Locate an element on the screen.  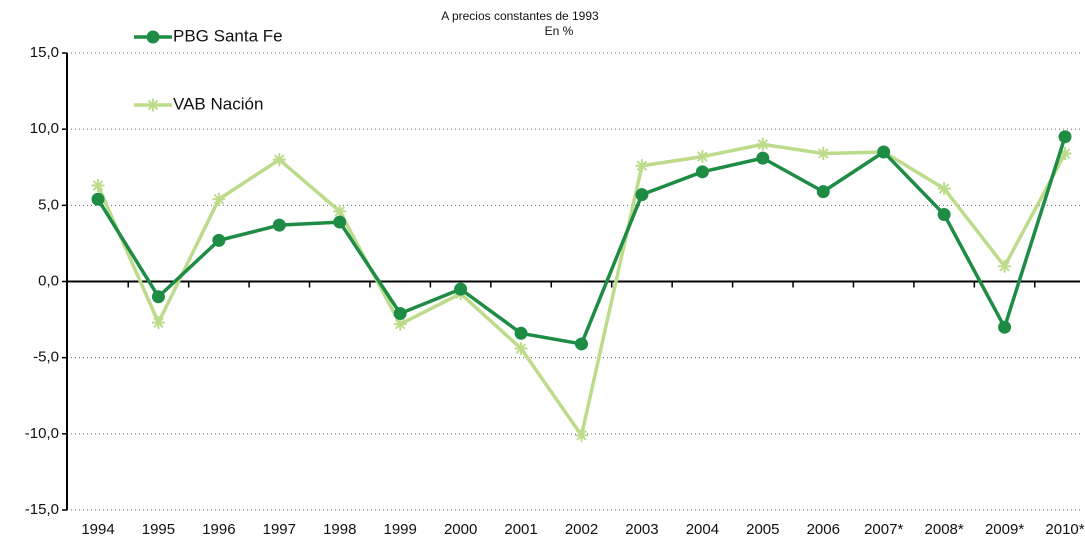
y-tick-label: -5,0 is located at coordinates (46, 357).